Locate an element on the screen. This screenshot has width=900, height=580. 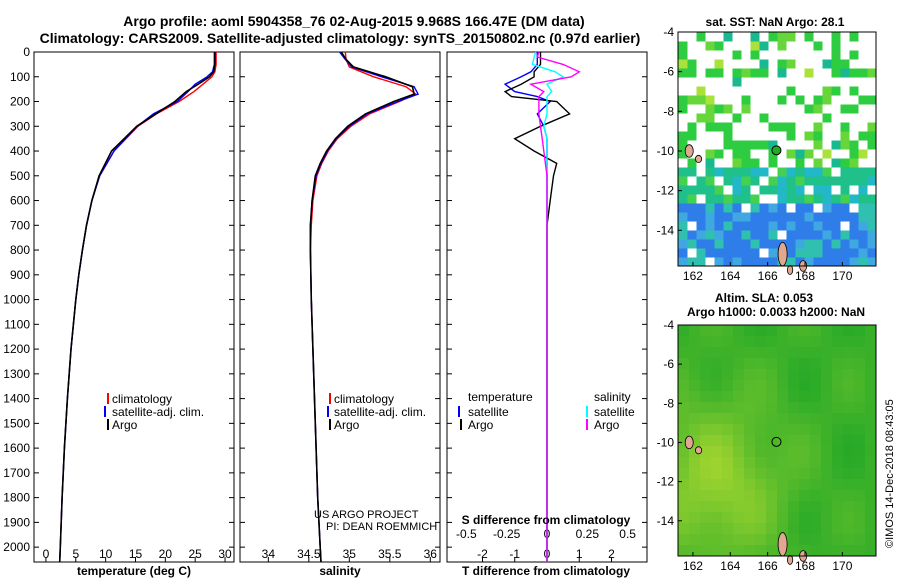
map-y-tick-label: -4 is located at coordinates (668, 32).